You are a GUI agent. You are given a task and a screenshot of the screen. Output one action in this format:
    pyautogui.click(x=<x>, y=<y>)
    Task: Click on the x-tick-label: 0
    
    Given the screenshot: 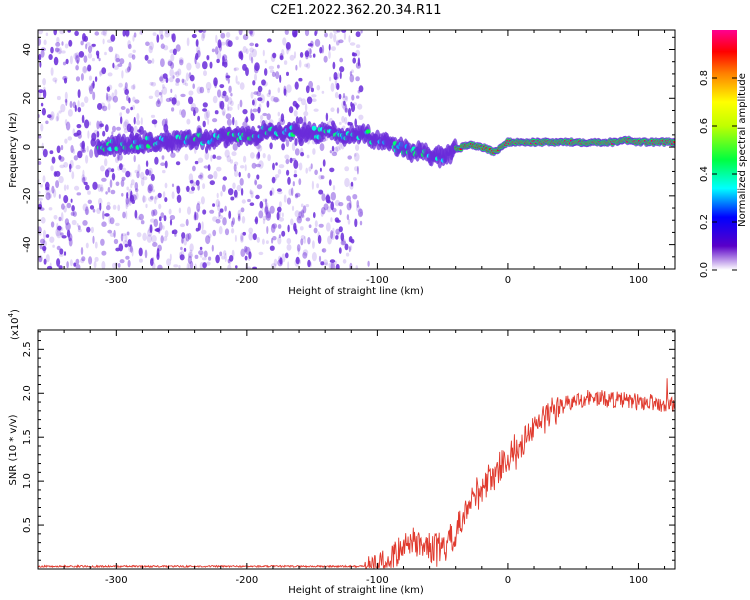 What is the action you would take?
    pyautogui.click(x=508, y=280)
    